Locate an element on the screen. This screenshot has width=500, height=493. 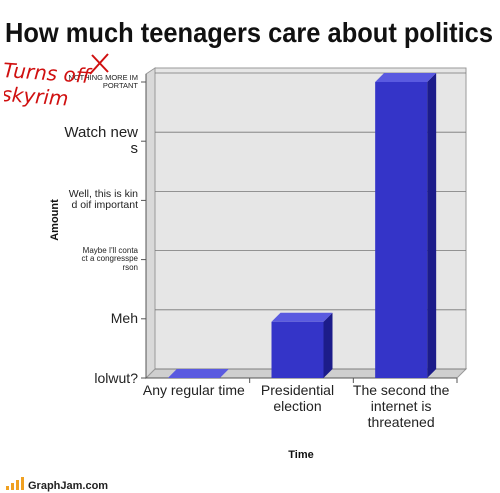
x-tick-label: The second the internet is threatened is located at coordinates (401, 406).